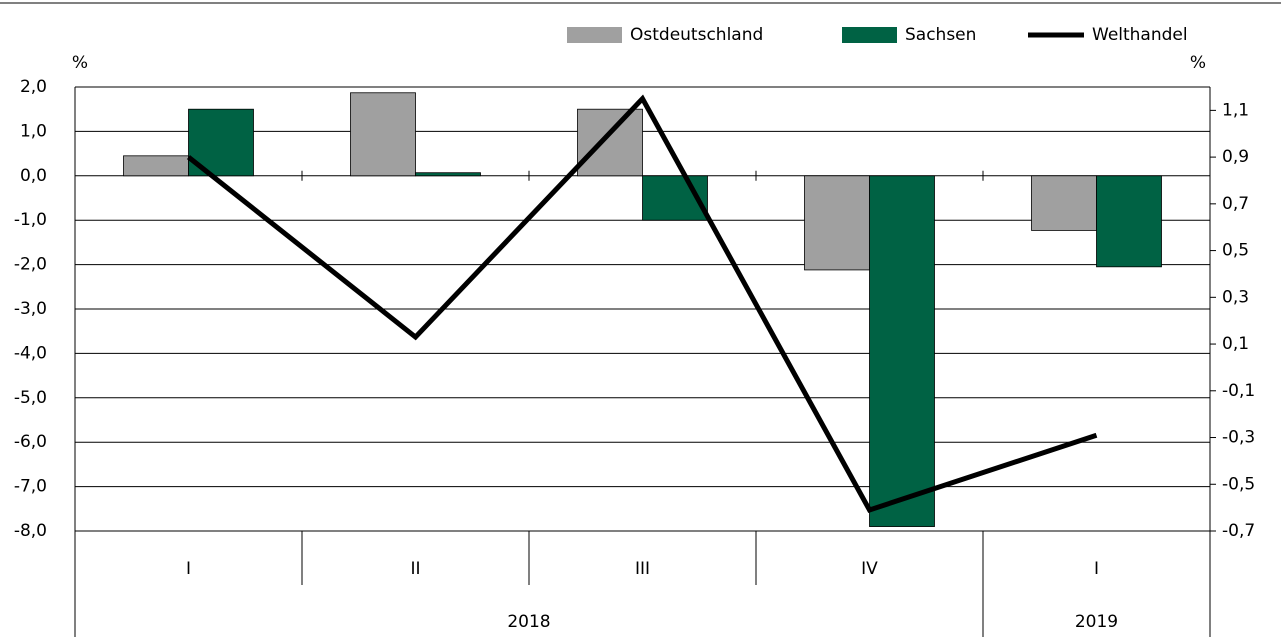 The width and height of the screenshot is (1281, 641). Describe the element at coordinates (869, 569) in the screenshot. I see `x-tick-label: IV` at that location.